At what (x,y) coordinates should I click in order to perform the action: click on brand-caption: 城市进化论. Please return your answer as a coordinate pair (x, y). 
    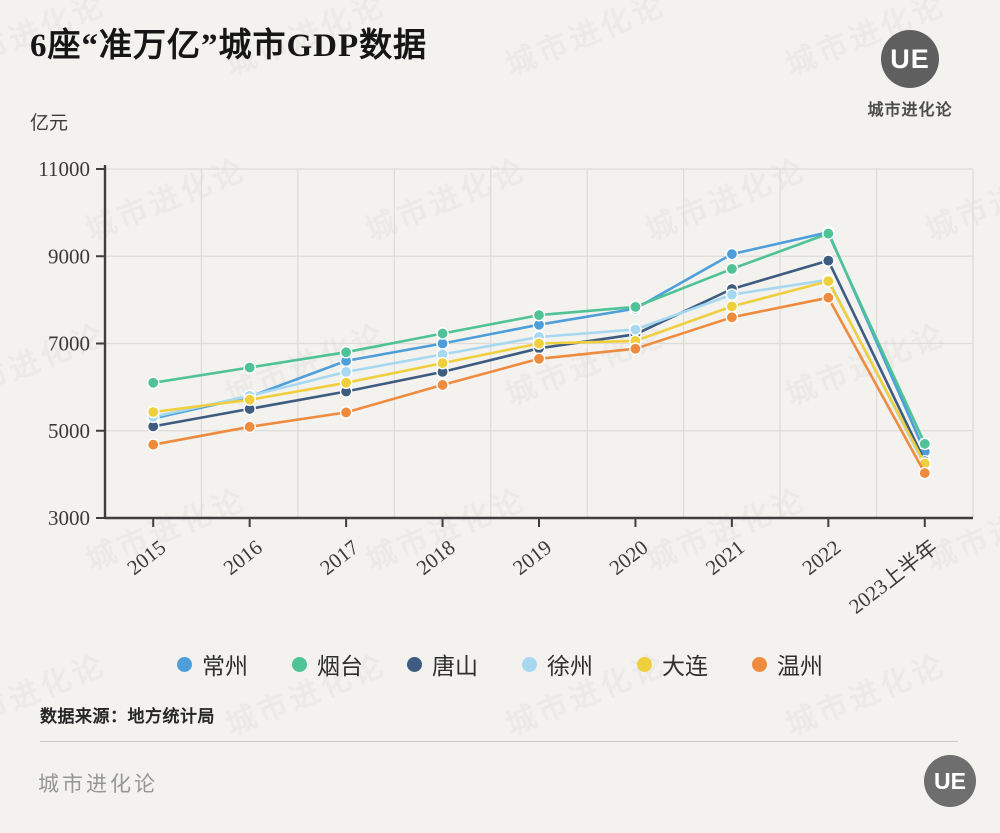
    Looking at the image, I should click on (910, 110).